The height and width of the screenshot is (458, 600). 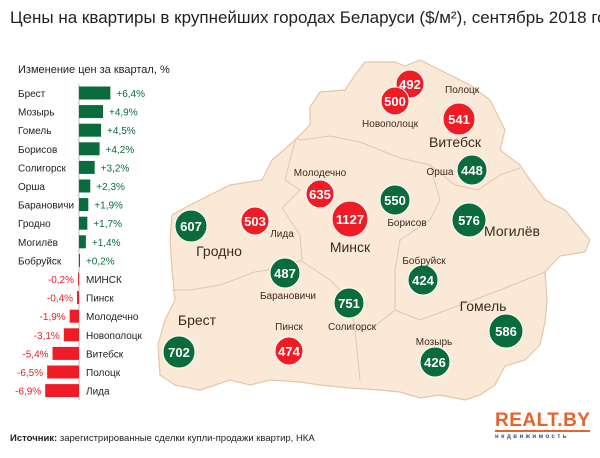 I want to click on city-marker-4: 635 Молодечно, so click(x=320, y=188).